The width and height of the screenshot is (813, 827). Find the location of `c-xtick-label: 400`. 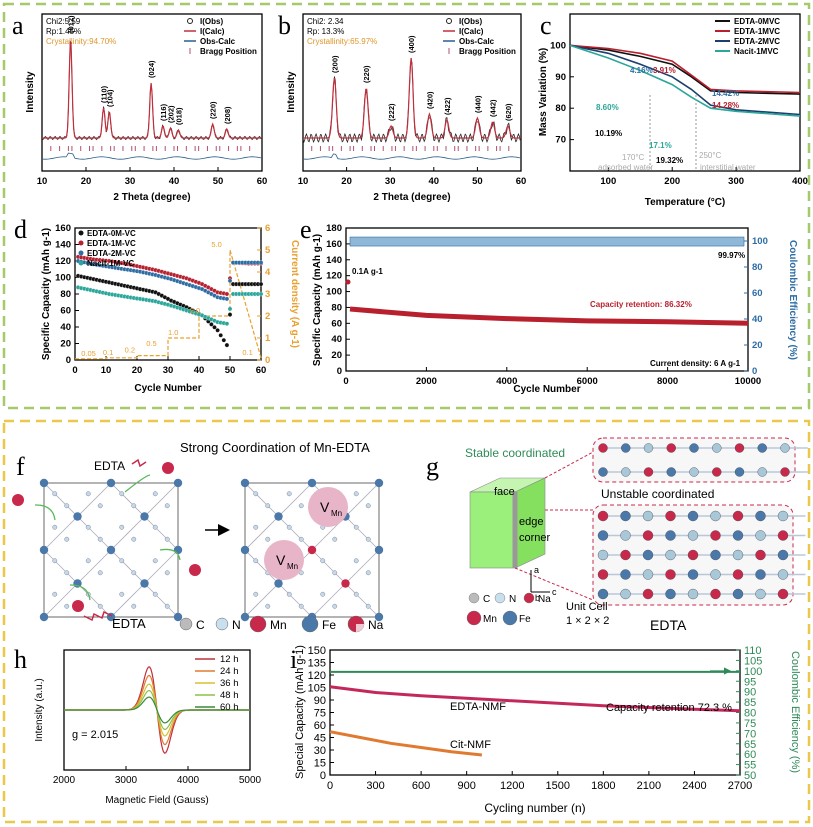

c-xtick-label: 400 is located at coordinates (800, 181).